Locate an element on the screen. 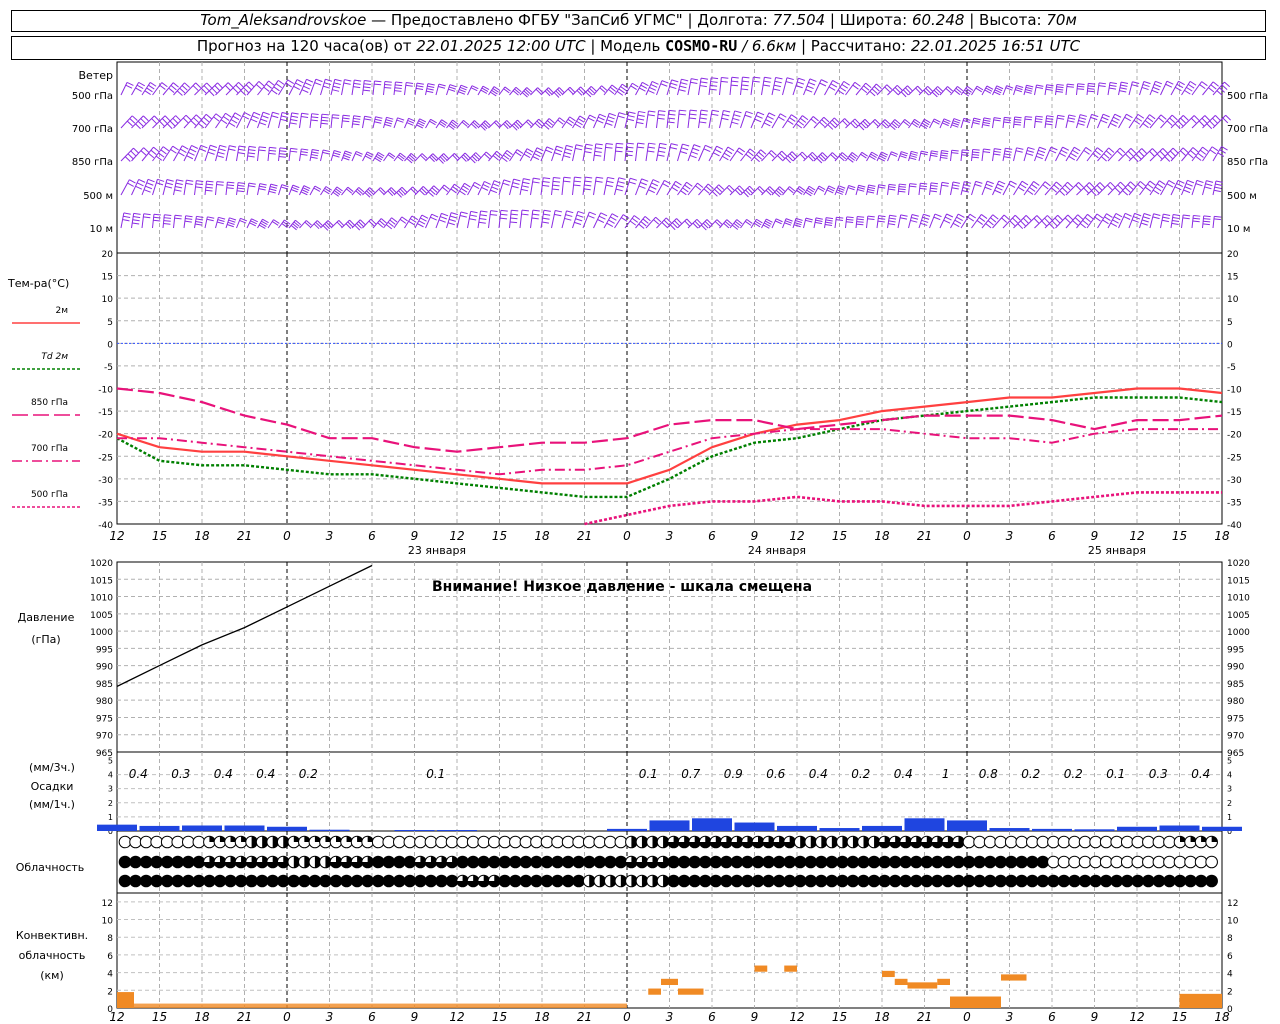 Image resolution: width=1280 pixels, height=1024 pixels. time-axis-label-bottom: 0 is located at coordinates (287, 1017).